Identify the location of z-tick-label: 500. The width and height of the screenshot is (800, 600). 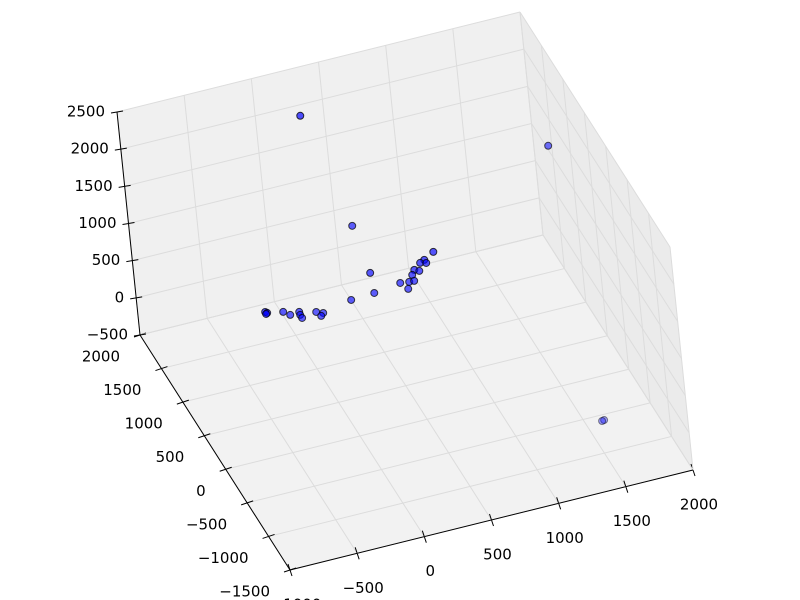
(106, 260).